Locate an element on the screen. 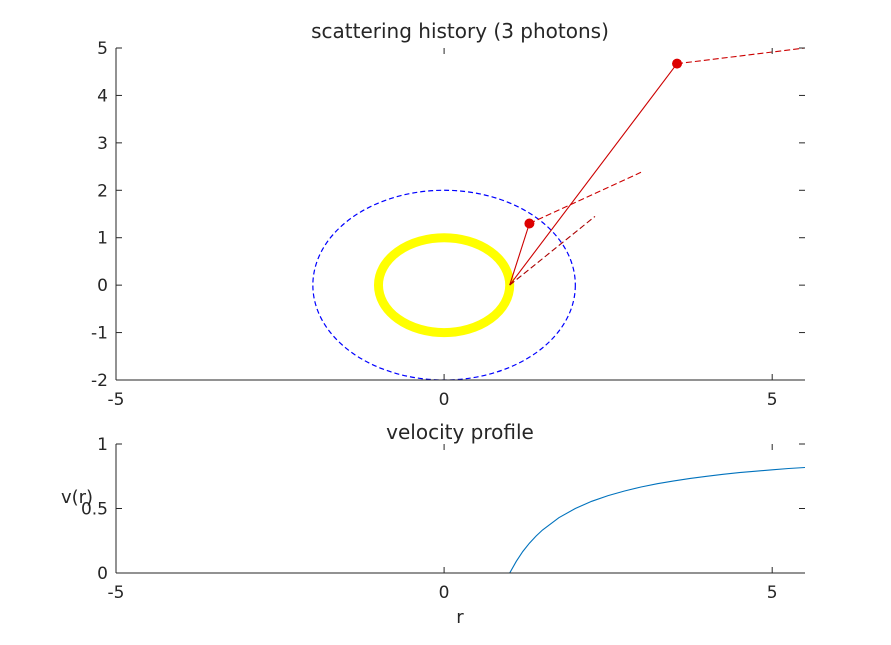 The height and width of the screenshot is (645, 891). scattering-y-tick-label: 5 is located at coordinates (102, 49).